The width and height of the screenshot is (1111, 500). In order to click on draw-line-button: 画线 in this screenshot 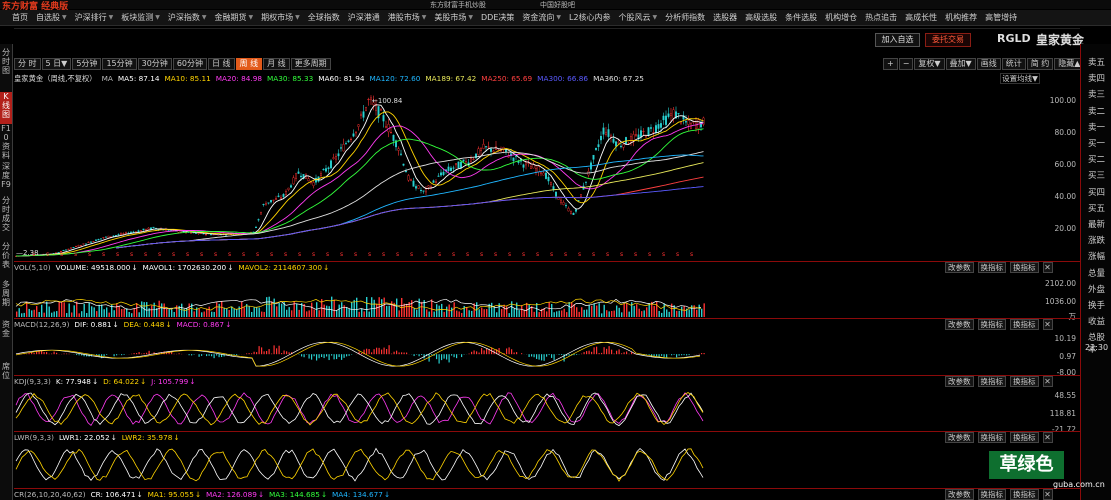, I will do `click(988, 63)`.